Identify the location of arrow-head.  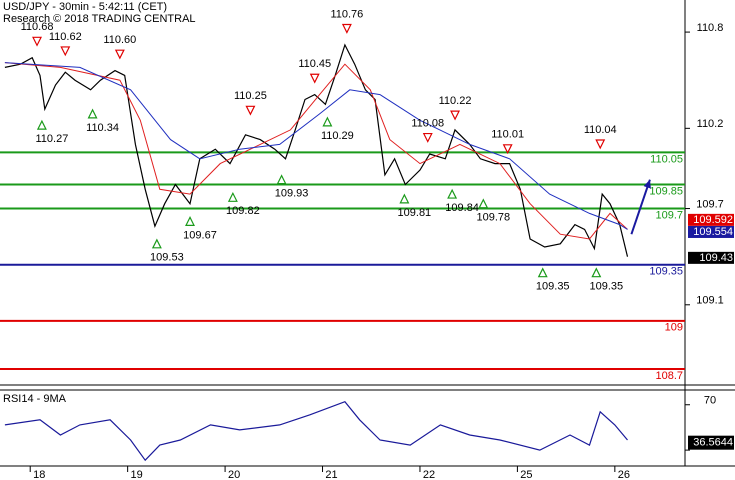
(647, 184).